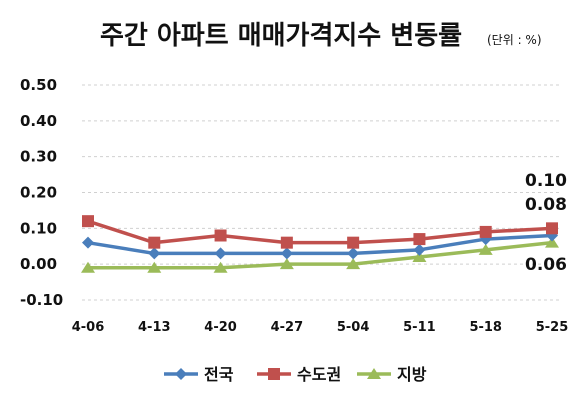 The image size is (580, 400). What do you see at coordinates (552, 327) in the screenshot?
I see `x-tick-label: 5-25` at bounding box center [552, 327].